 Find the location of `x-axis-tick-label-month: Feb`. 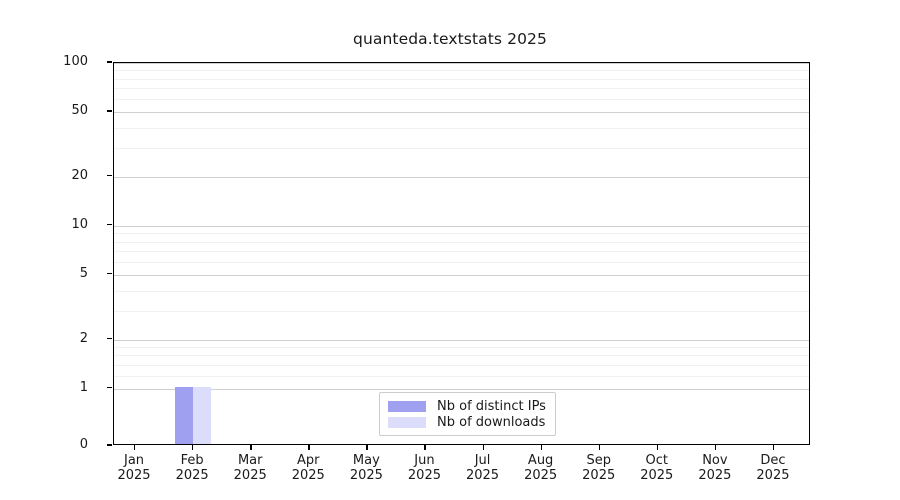

x-axis-tick-label-month: Feb is located at coordinates (192, 460).